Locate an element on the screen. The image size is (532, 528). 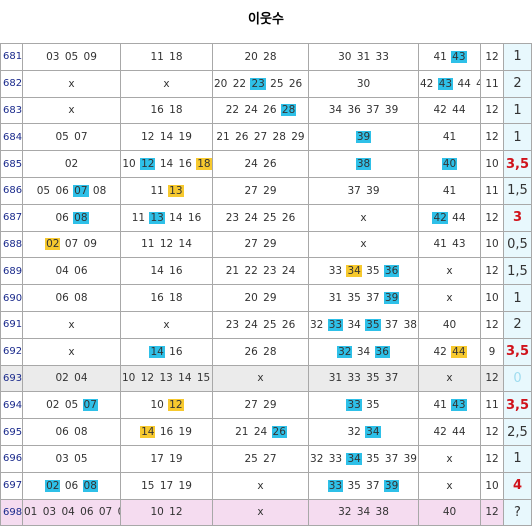
number-cell: 11 12 14 is located at coordinates (166, 244).